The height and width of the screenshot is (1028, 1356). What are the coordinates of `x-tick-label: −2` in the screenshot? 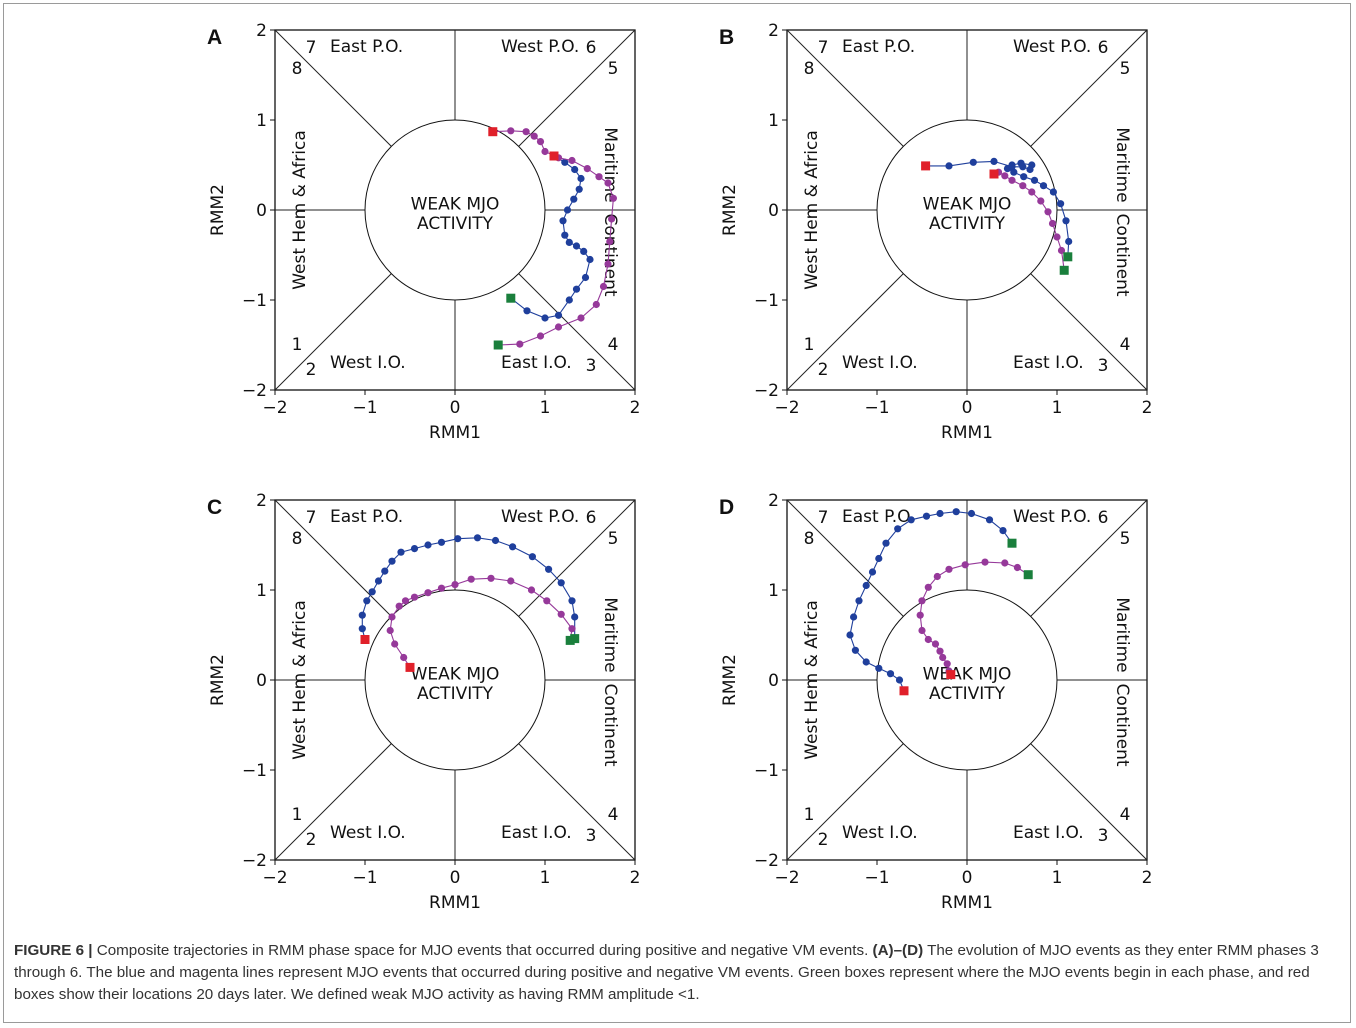 It's located at (274, 408).